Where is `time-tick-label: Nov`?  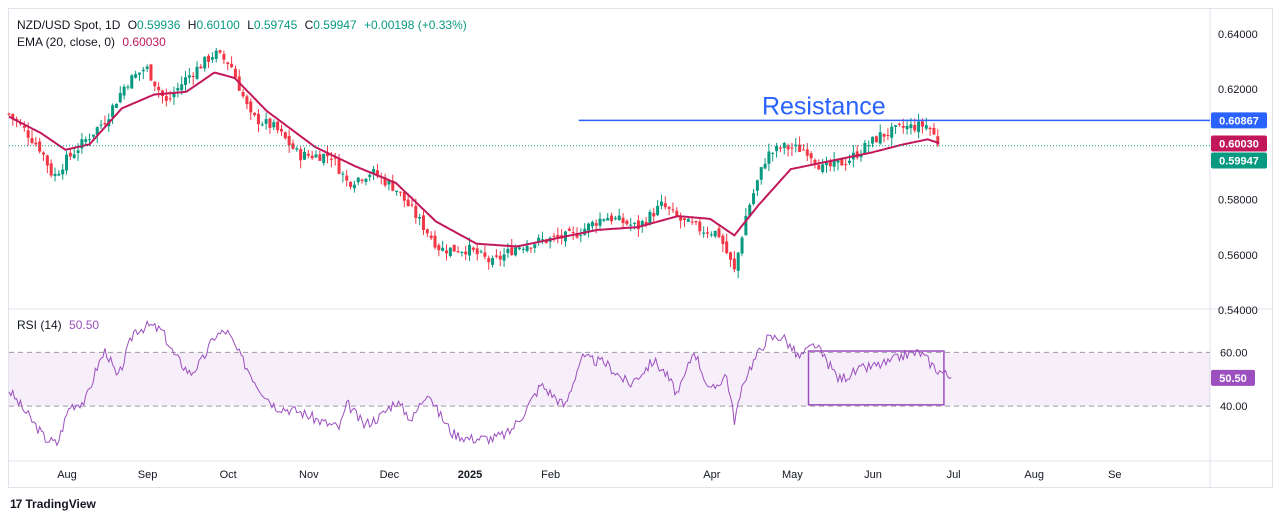
time-tick-label: Nov is located at coordinates (309, 475).